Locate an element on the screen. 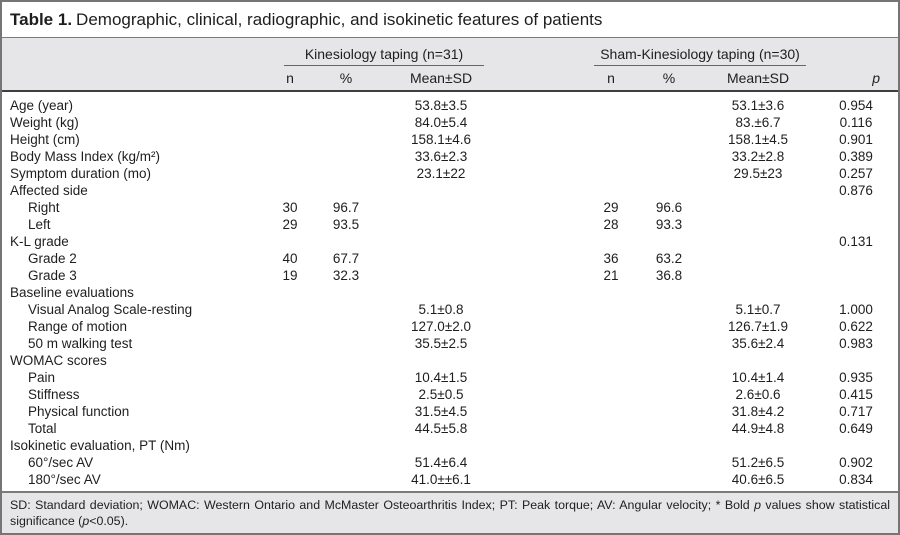  cell-g1-mean: 84.0±5.4 is located at coordinates (441, 122).